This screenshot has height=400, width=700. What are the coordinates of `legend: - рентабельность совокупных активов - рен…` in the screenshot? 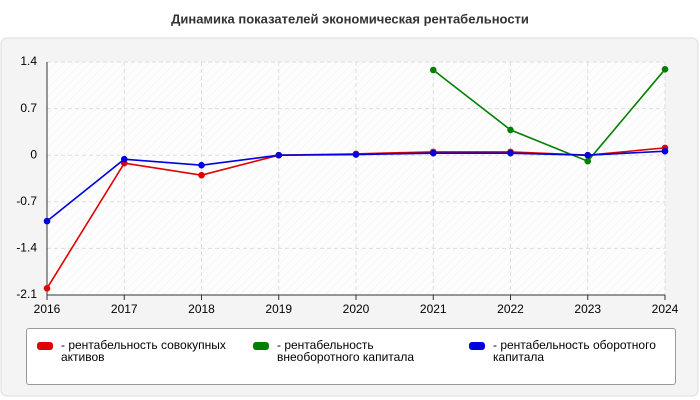 It's located at (351, 356).